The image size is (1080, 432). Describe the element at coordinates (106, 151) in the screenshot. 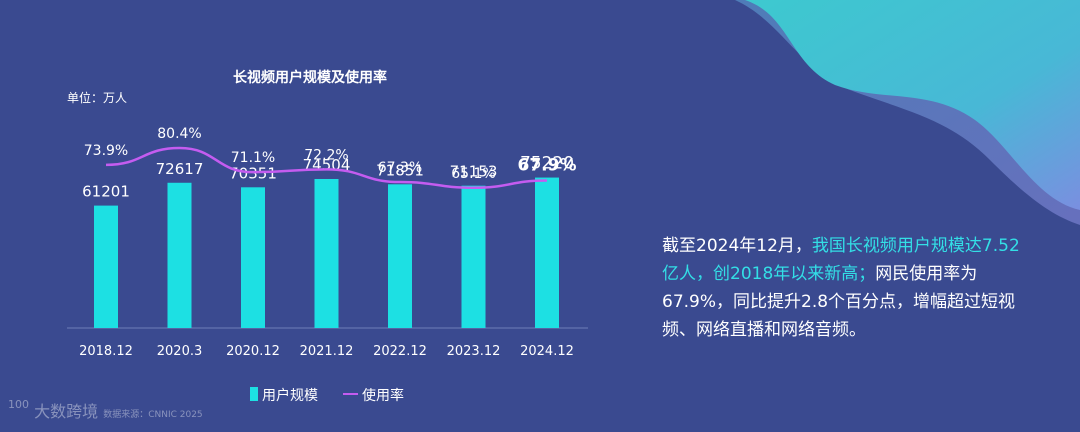

I see `rate-value-label: 73.9%` at that location.